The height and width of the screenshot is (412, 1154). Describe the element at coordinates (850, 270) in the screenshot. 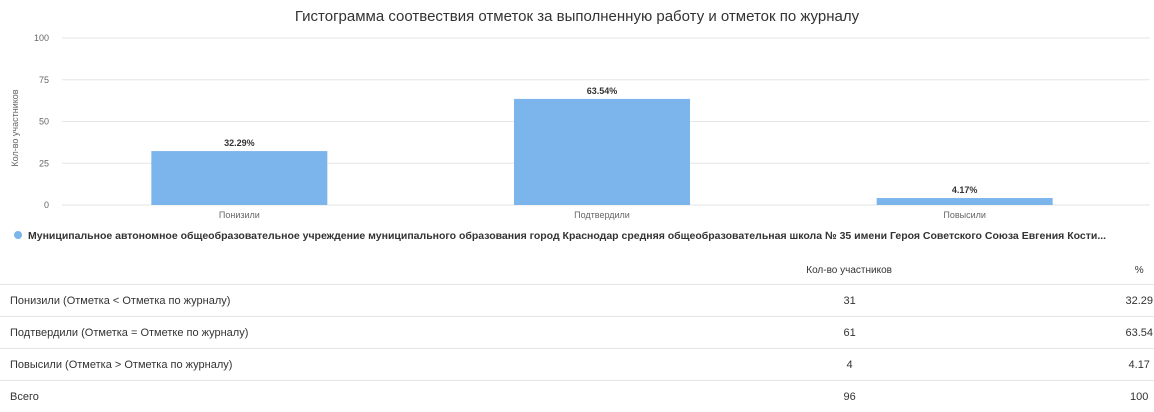

I see `header-count: Кол-во участников` at that location.